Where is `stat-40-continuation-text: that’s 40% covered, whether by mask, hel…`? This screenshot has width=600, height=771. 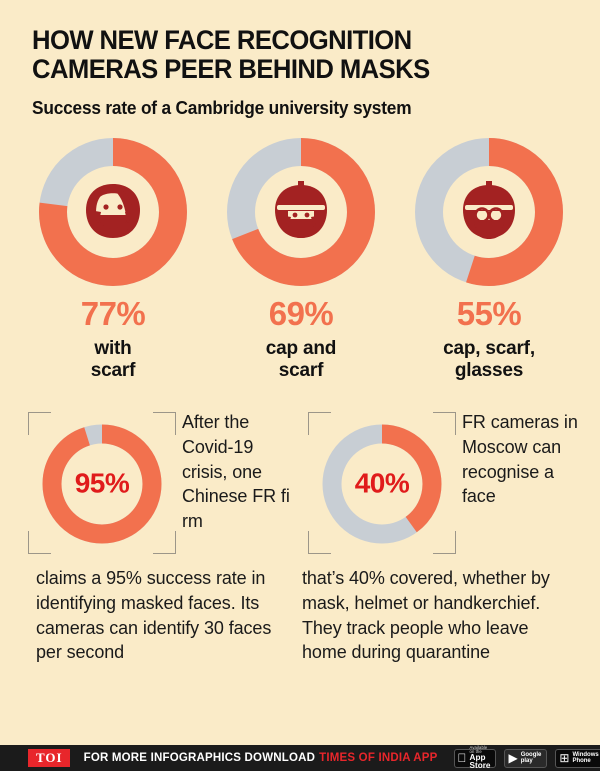 stat-40-continuation-text: that’s 40% covered, whether by mask, hel… is located at coordinates (426, 615).